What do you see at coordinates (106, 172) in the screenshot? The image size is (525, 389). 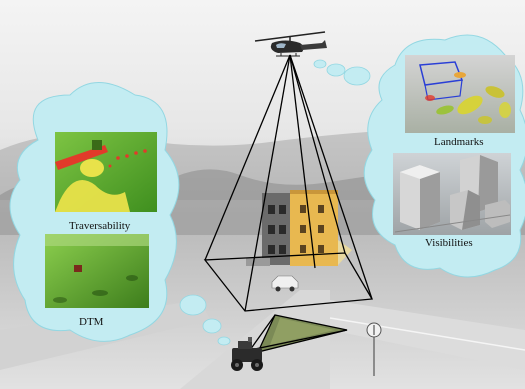 I see `traversability-map` at bounding box center [106, 172].